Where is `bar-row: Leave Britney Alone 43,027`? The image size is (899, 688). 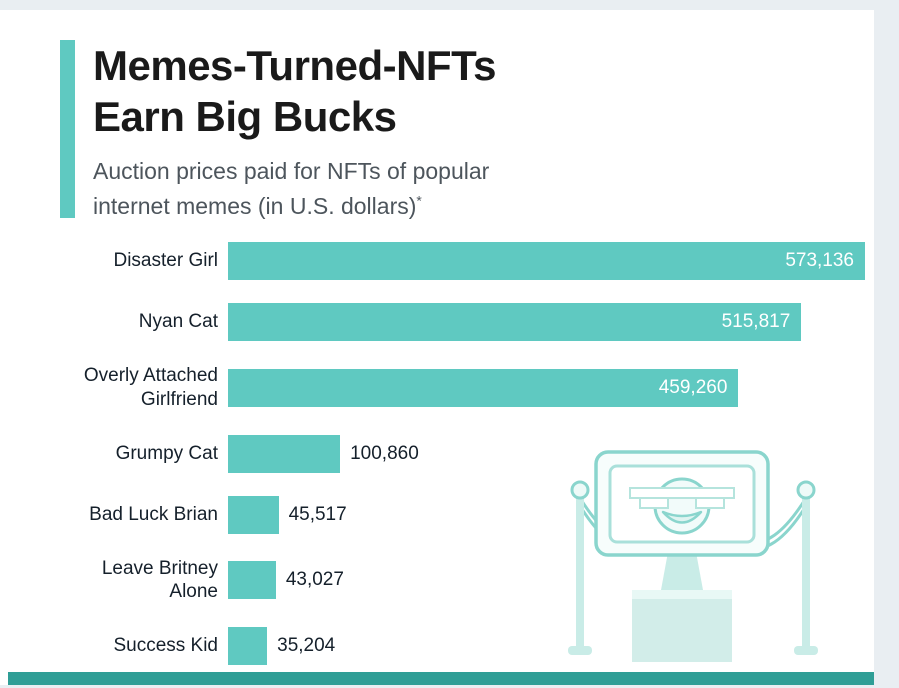 bar-row: Leave Britney Alone 43,027 is located at coordinates (432, 581).